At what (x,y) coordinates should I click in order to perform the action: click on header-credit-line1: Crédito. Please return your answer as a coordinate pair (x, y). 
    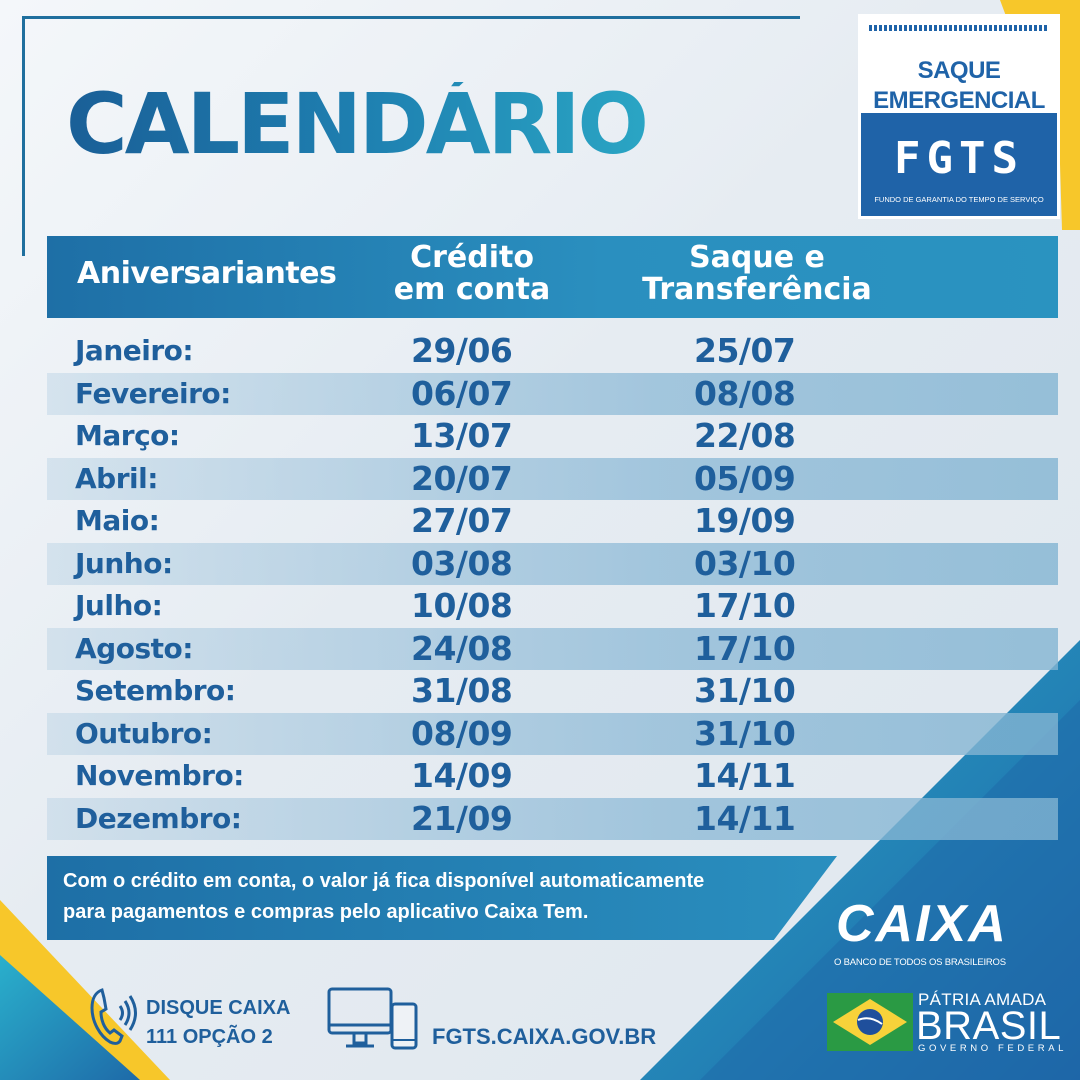
    Looking at the image, I should click on (472, 257).